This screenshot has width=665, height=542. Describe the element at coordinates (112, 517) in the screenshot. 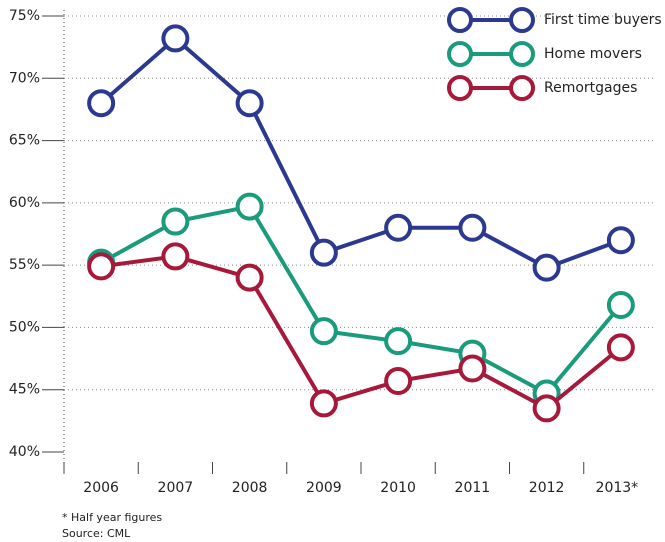

I see `footnote: * Half year figures` at that location.